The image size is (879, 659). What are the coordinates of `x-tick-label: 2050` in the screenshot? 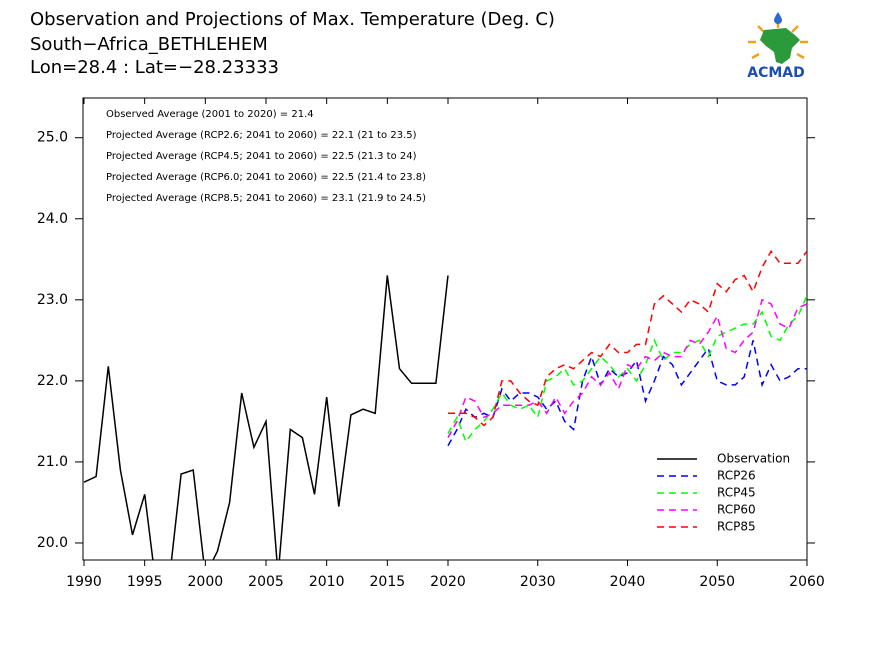 It's located at (717, 582).